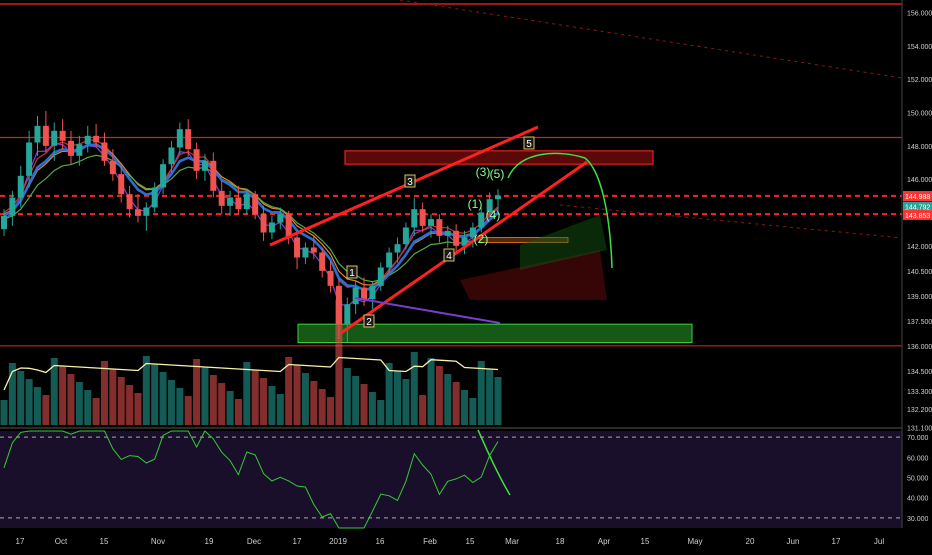 The image size is (932, 555). Describe the element at coordinates (919, 372) in the screenshot. I see `price-tick-label: 134.500` at that location.